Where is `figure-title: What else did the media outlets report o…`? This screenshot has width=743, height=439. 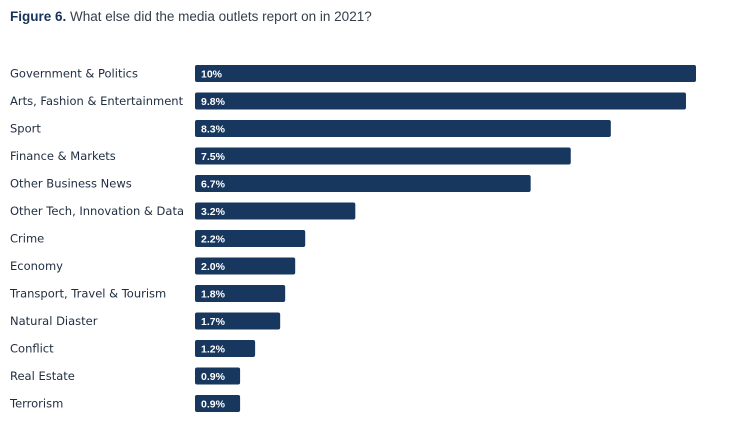 figure-title: What else did the media outlets report o… is located at coordinates (221, 16).